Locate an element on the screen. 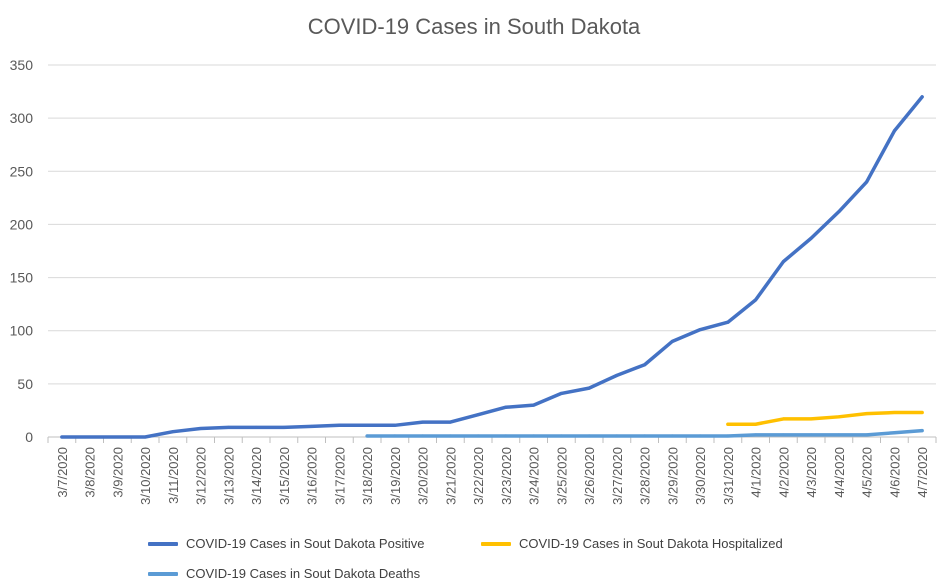  x-tick-label: 3/23/2020 is located at coordinates (506, 476).